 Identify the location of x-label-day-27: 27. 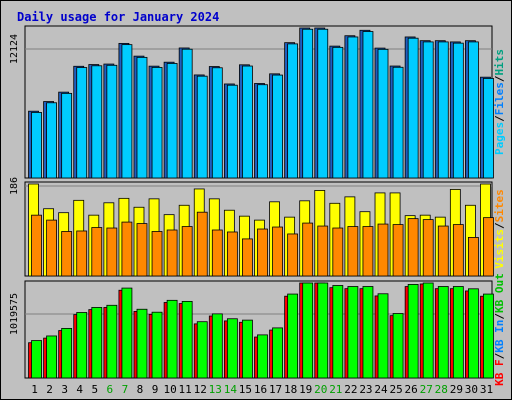
(426, 389).